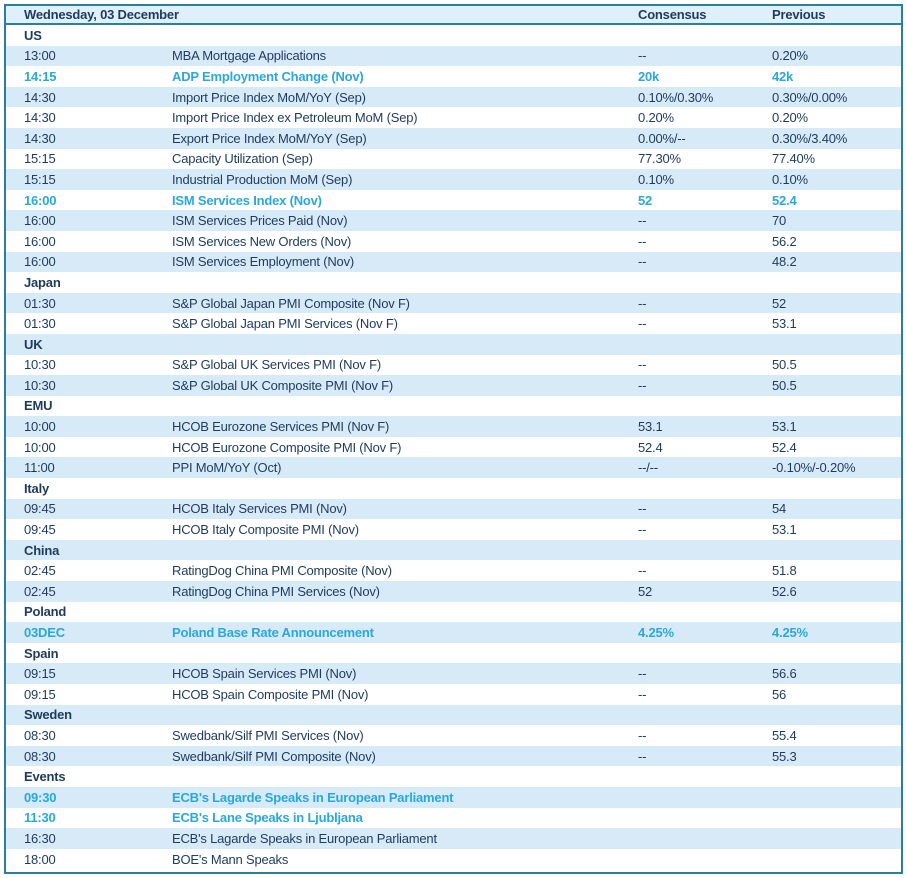 Image resolution: width=907 pixels, height=878 pixels. Describe the element at coordinates (810, 97) in the screenshot. I see `previous-cell: 0.30%/0.00%` at that location.